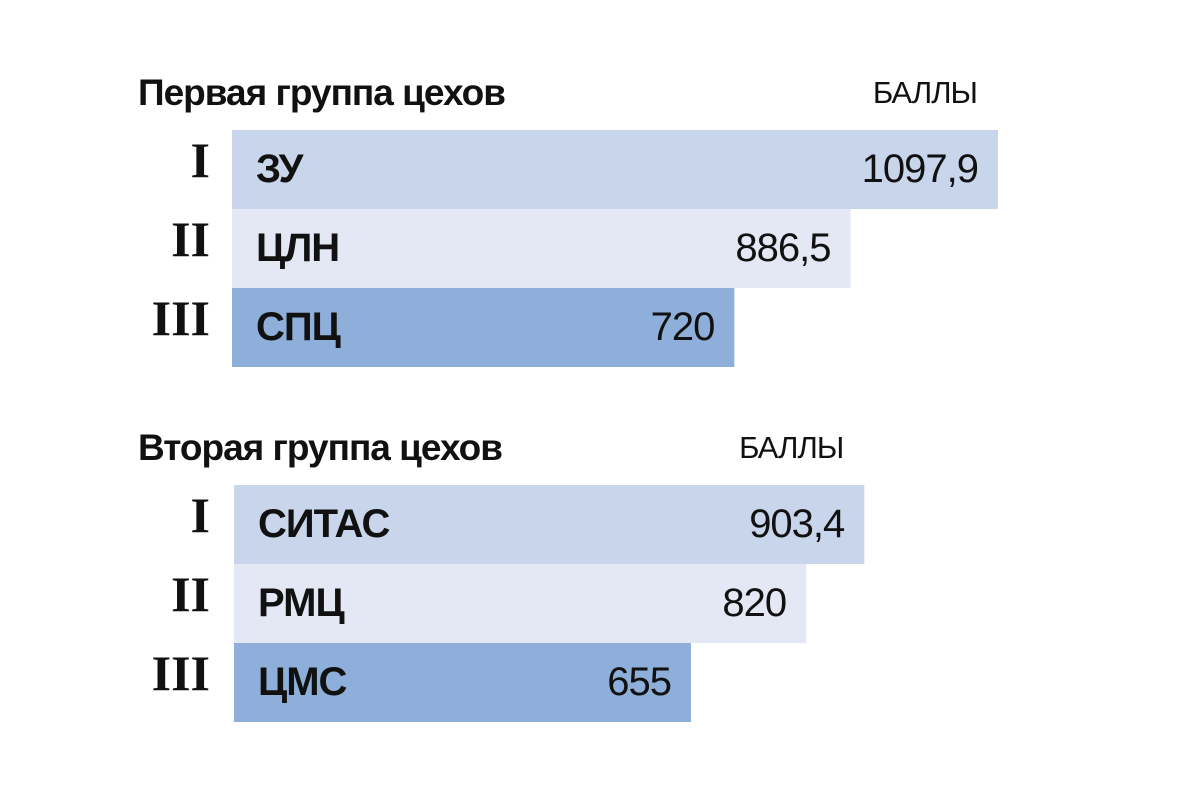  I want to click on value-label: 720, so click(683, 327).